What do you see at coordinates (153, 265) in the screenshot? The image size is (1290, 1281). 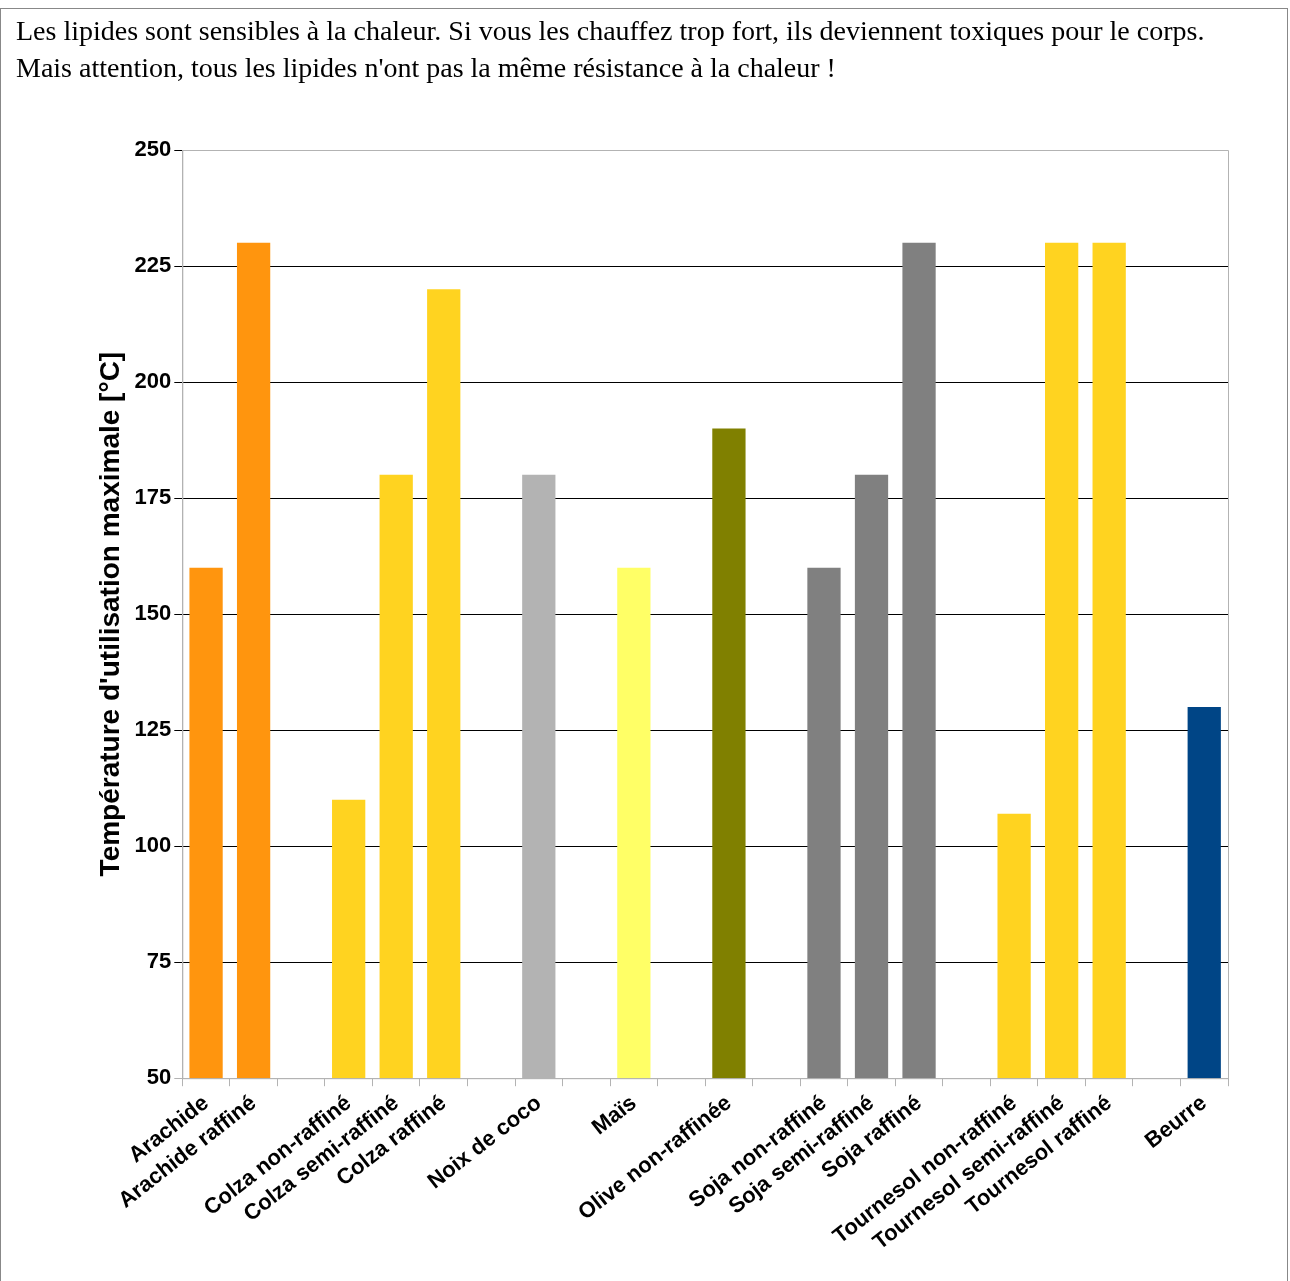 I see `y-tick-label: 225` at bounding box center [153, 265].